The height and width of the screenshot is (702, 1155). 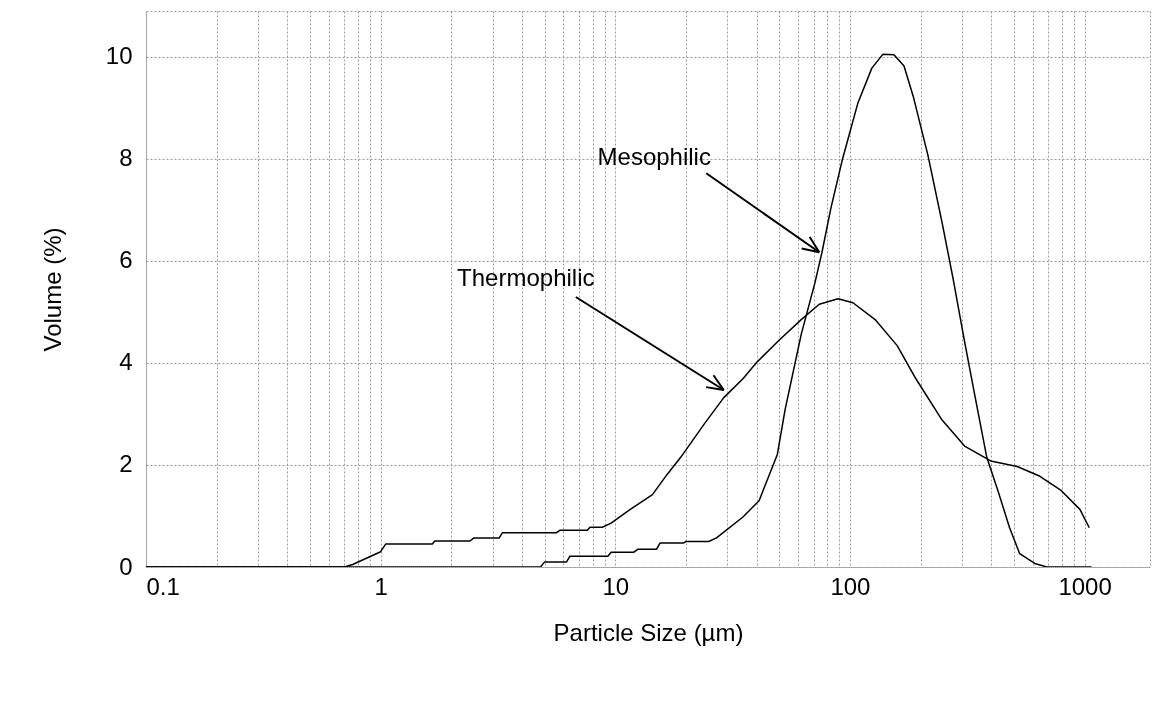 I want to click on x-tick-label: 1000, so click(x=1085, y=586).